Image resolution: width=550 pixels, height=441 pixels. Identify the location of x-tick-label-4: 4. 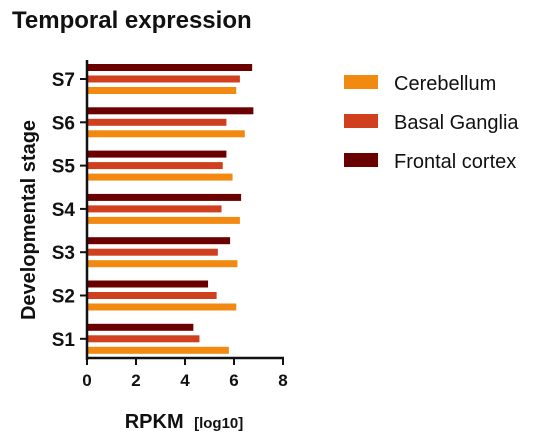
(185, 380).